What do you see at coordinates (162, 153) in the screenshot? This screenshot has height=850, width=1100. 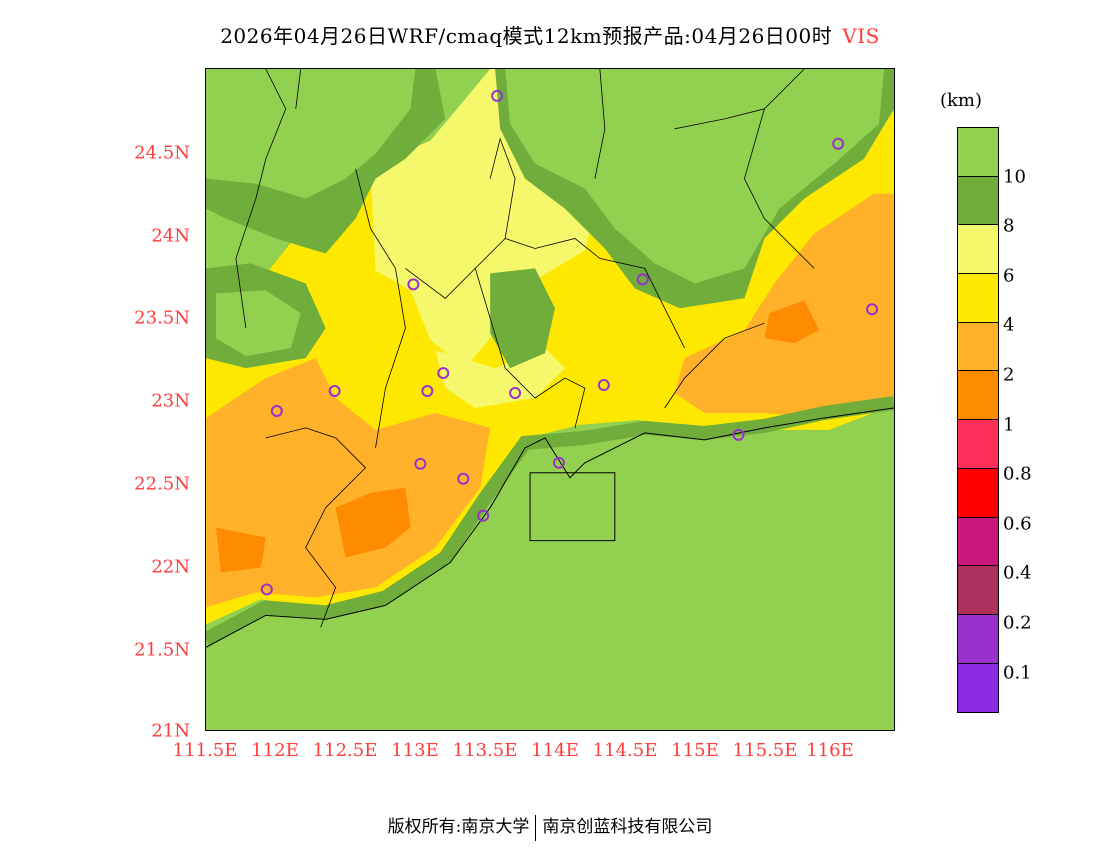 I see `lat-label: 24.5N` at bounding box center [162, 153].